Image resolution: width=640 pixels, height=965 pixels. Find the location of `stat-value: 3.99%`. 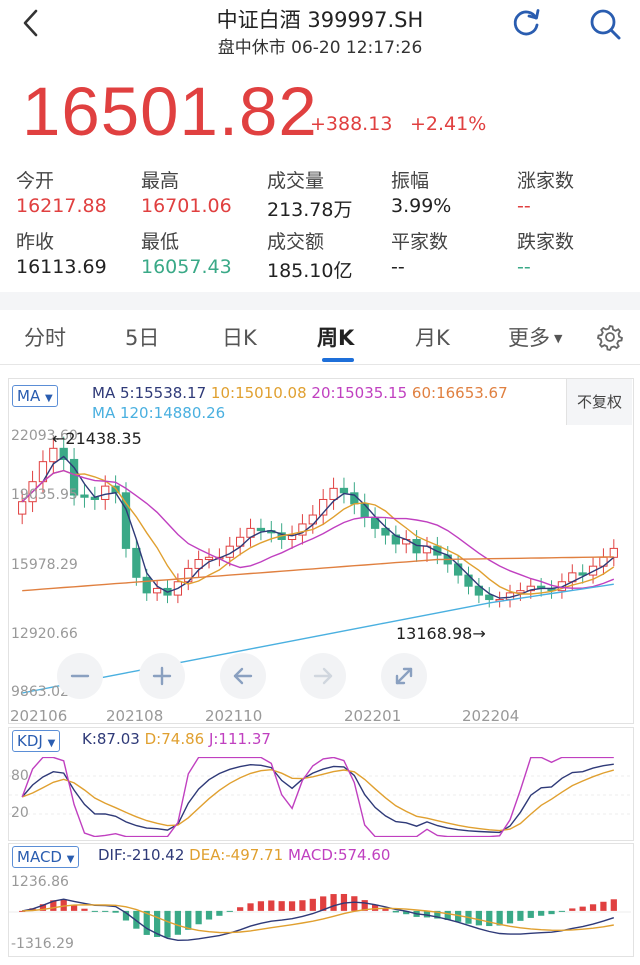

stat-value: 3.99% is located at coordinates (421, 206).